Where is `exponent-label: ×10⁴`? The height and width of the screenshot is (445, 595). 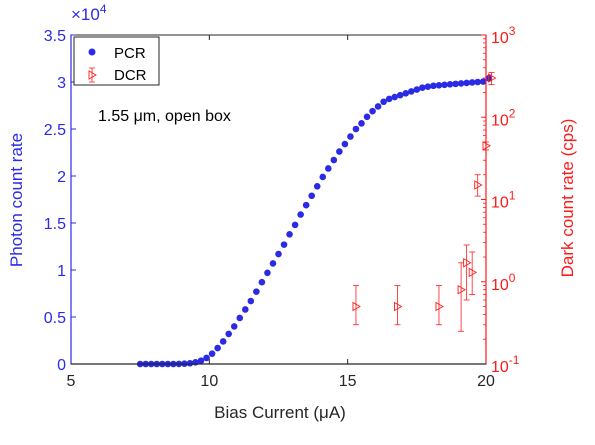 exponent-label: ×10⁴ is located at coordinates (89, 13).